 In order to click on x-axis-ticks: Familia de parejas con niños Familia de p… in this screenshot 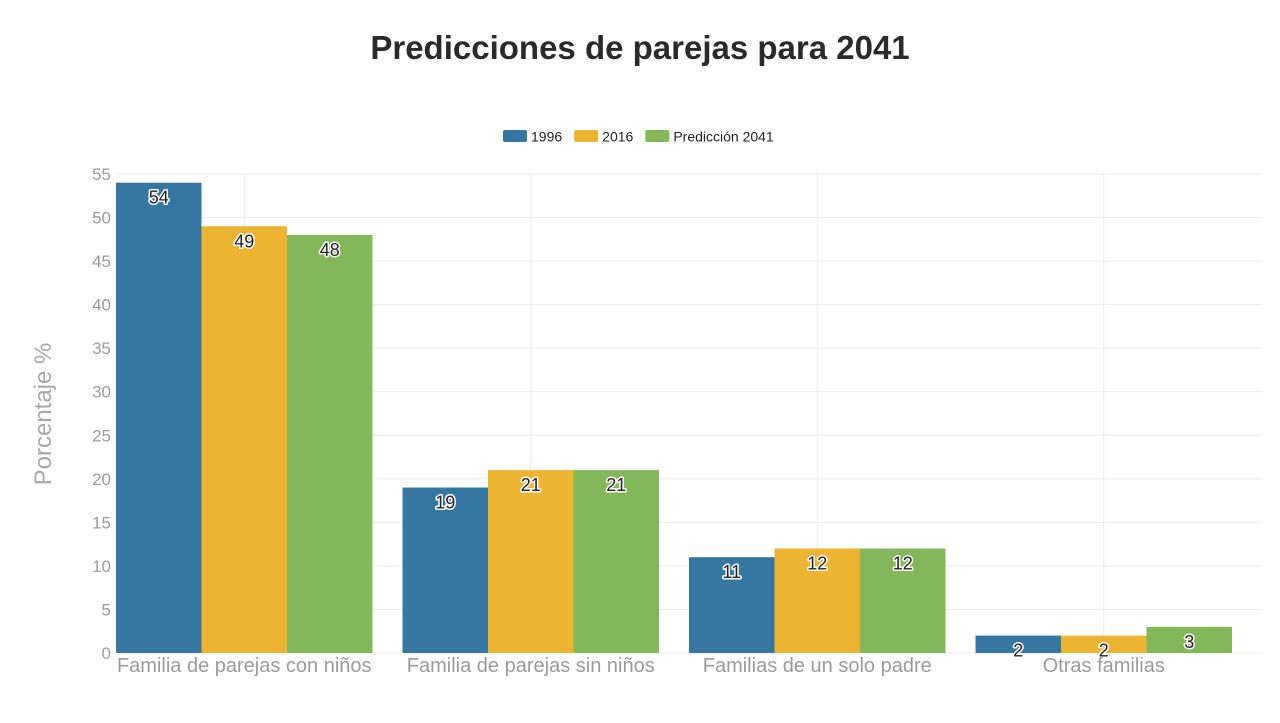, I will do `click(641, 666)`.